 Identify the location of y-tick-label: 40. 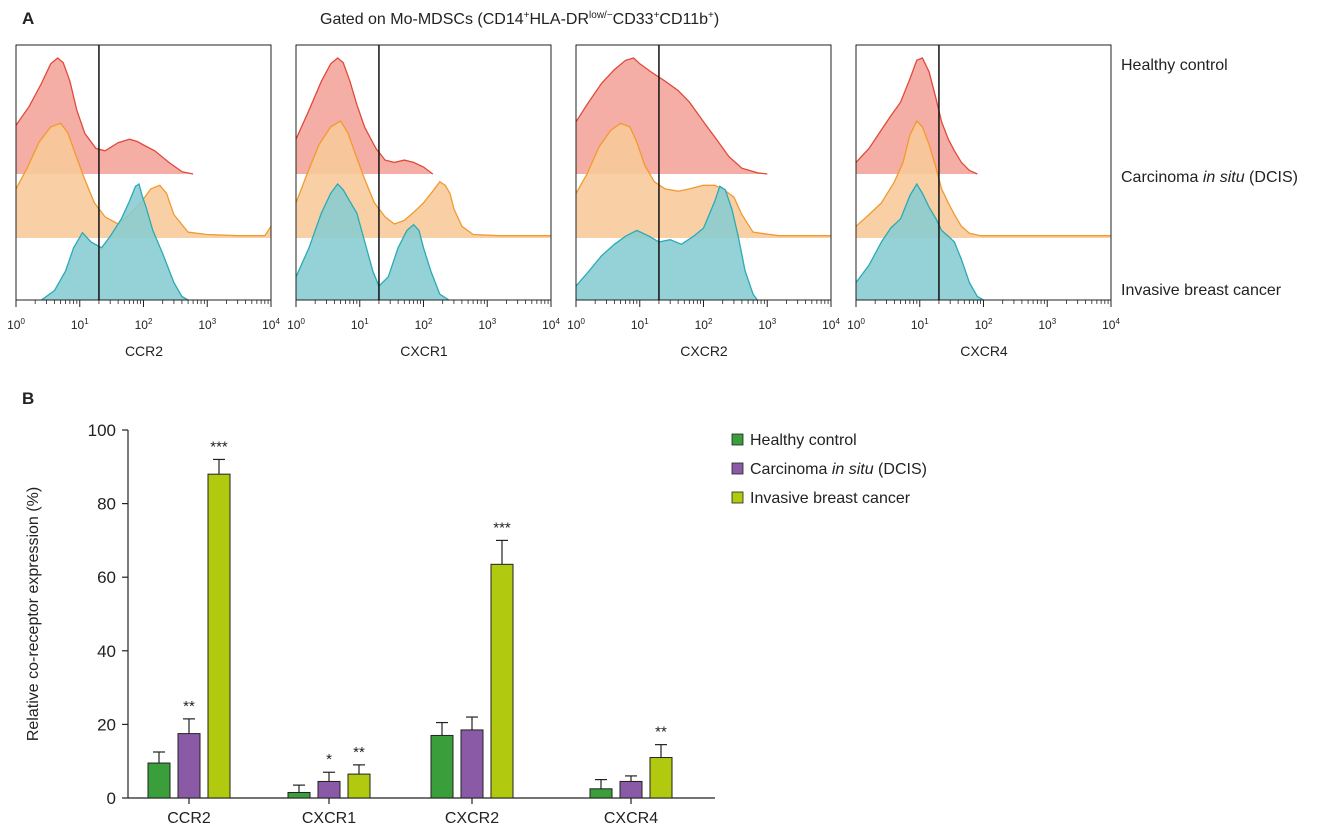
(106, 651).